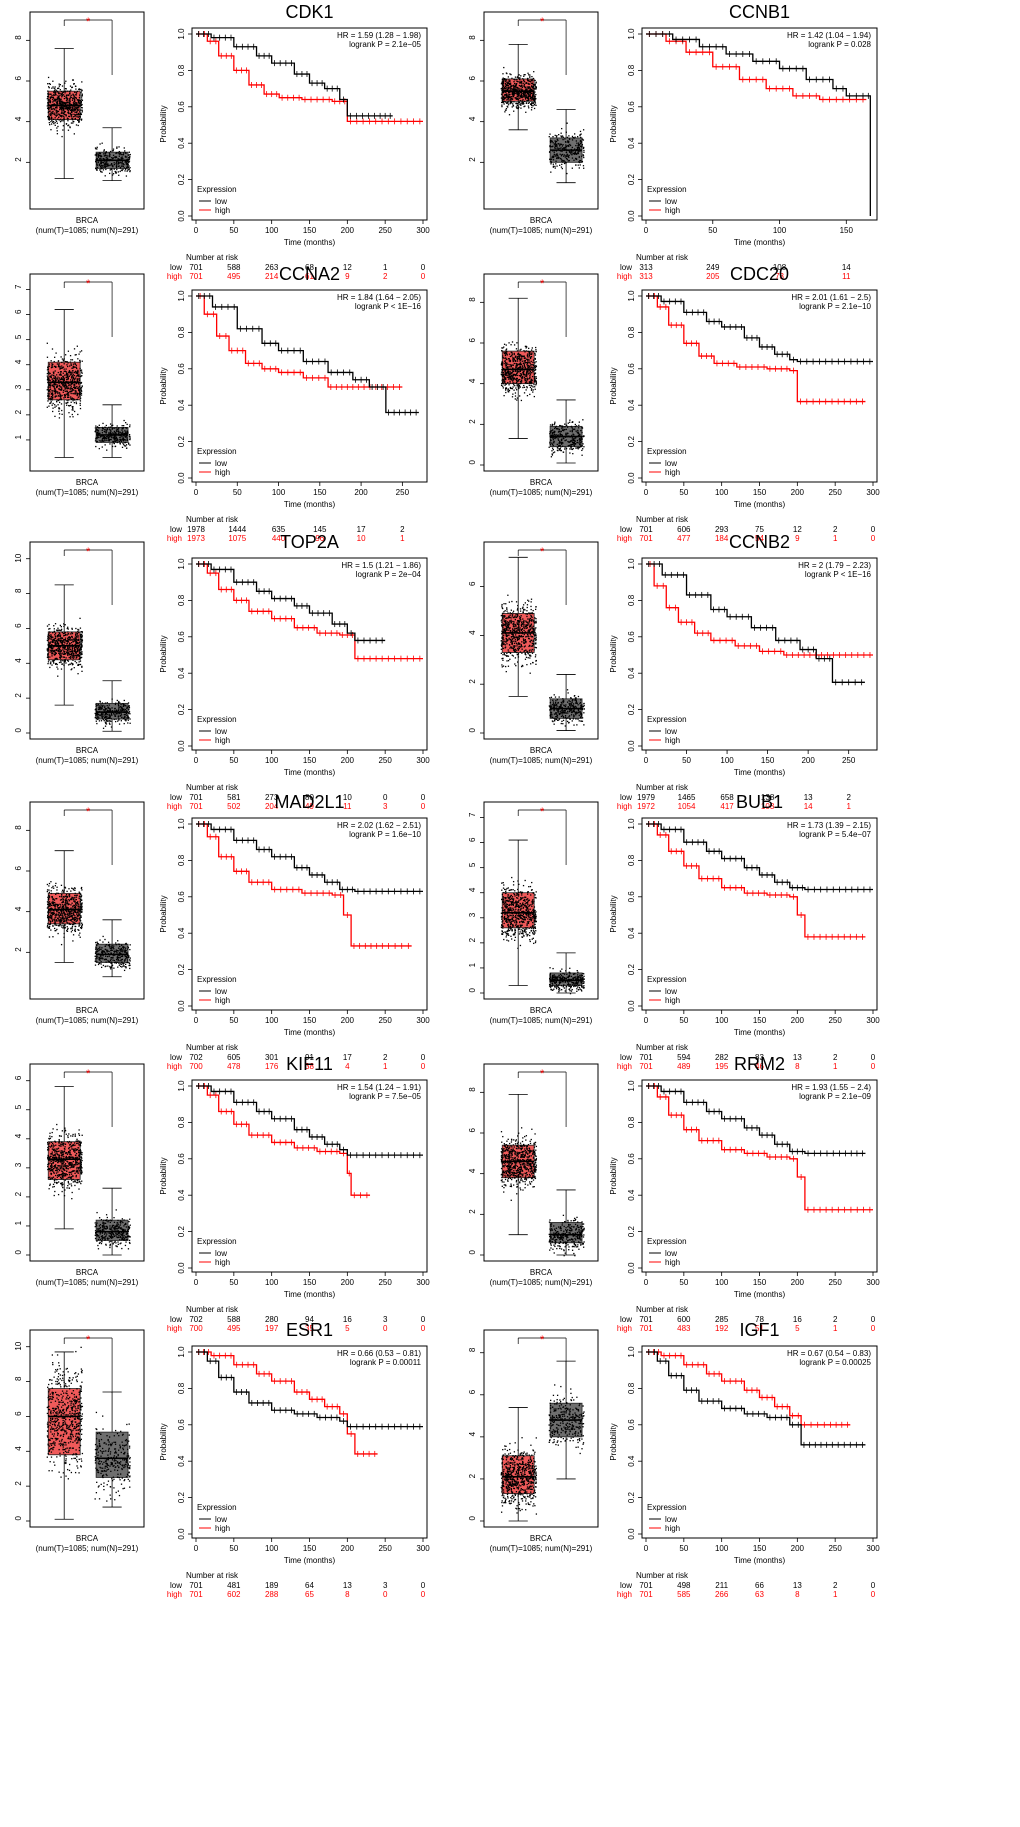 Image resolution: width=1020 pixels, height=1827 pixels. What do you see at coordinates (541, 492) in the screenshot?
I see `box-sample-counts: (num(T)=1085; num(N)=291)` at bounding box center [541, 492].